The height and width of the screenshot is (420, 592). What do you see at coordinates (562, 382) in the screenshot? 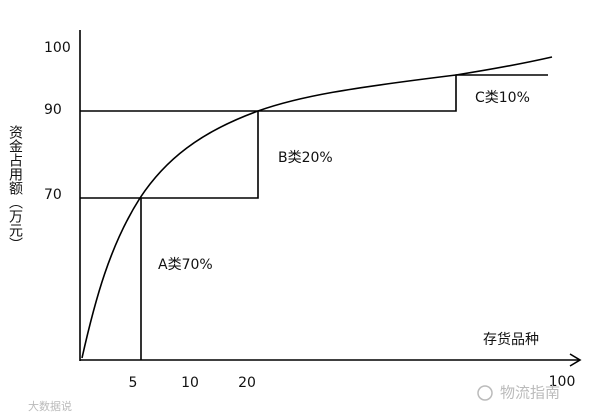
I see `x-tick-label: 100` at bounding box center [562, 382].